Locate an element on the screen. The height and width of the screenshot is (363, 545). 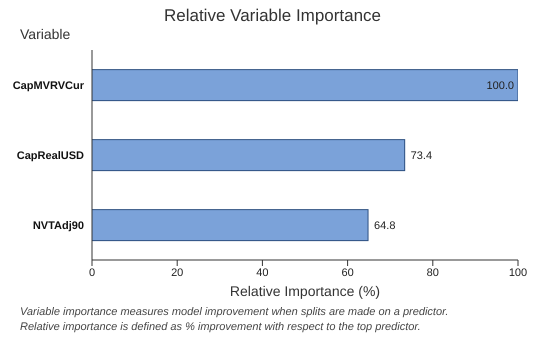
y-tick-label: CapMVRVCur is located at coordinates (48, 86).